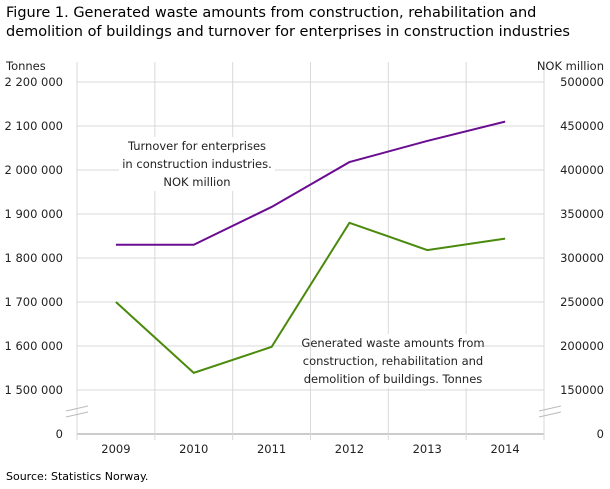 The height and width of the screenshot is (489, 610). What do you see at coordinates (600, 434) in the screenshot?
I see `right-tick-label: 0` at bounding box center [600, 434].